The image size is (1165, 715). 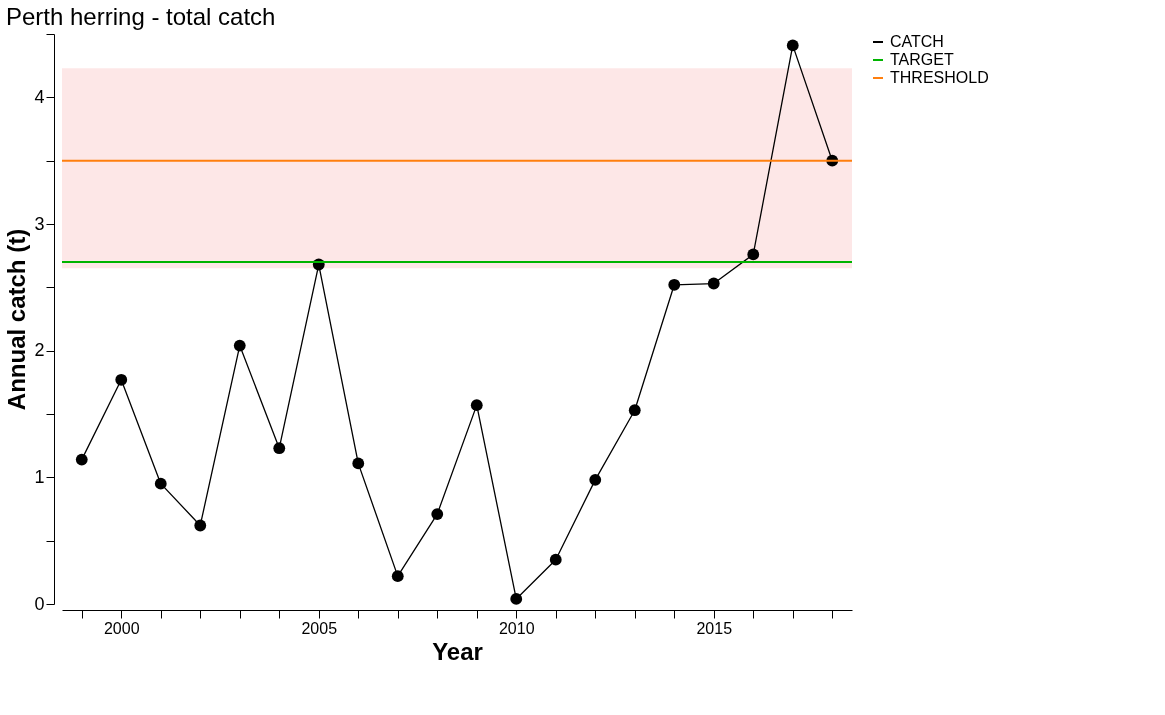 What do you see at coordinates (922, 59) in the screenshot?
I see `legend-label: TARGET` at bounding box center [922, 59].